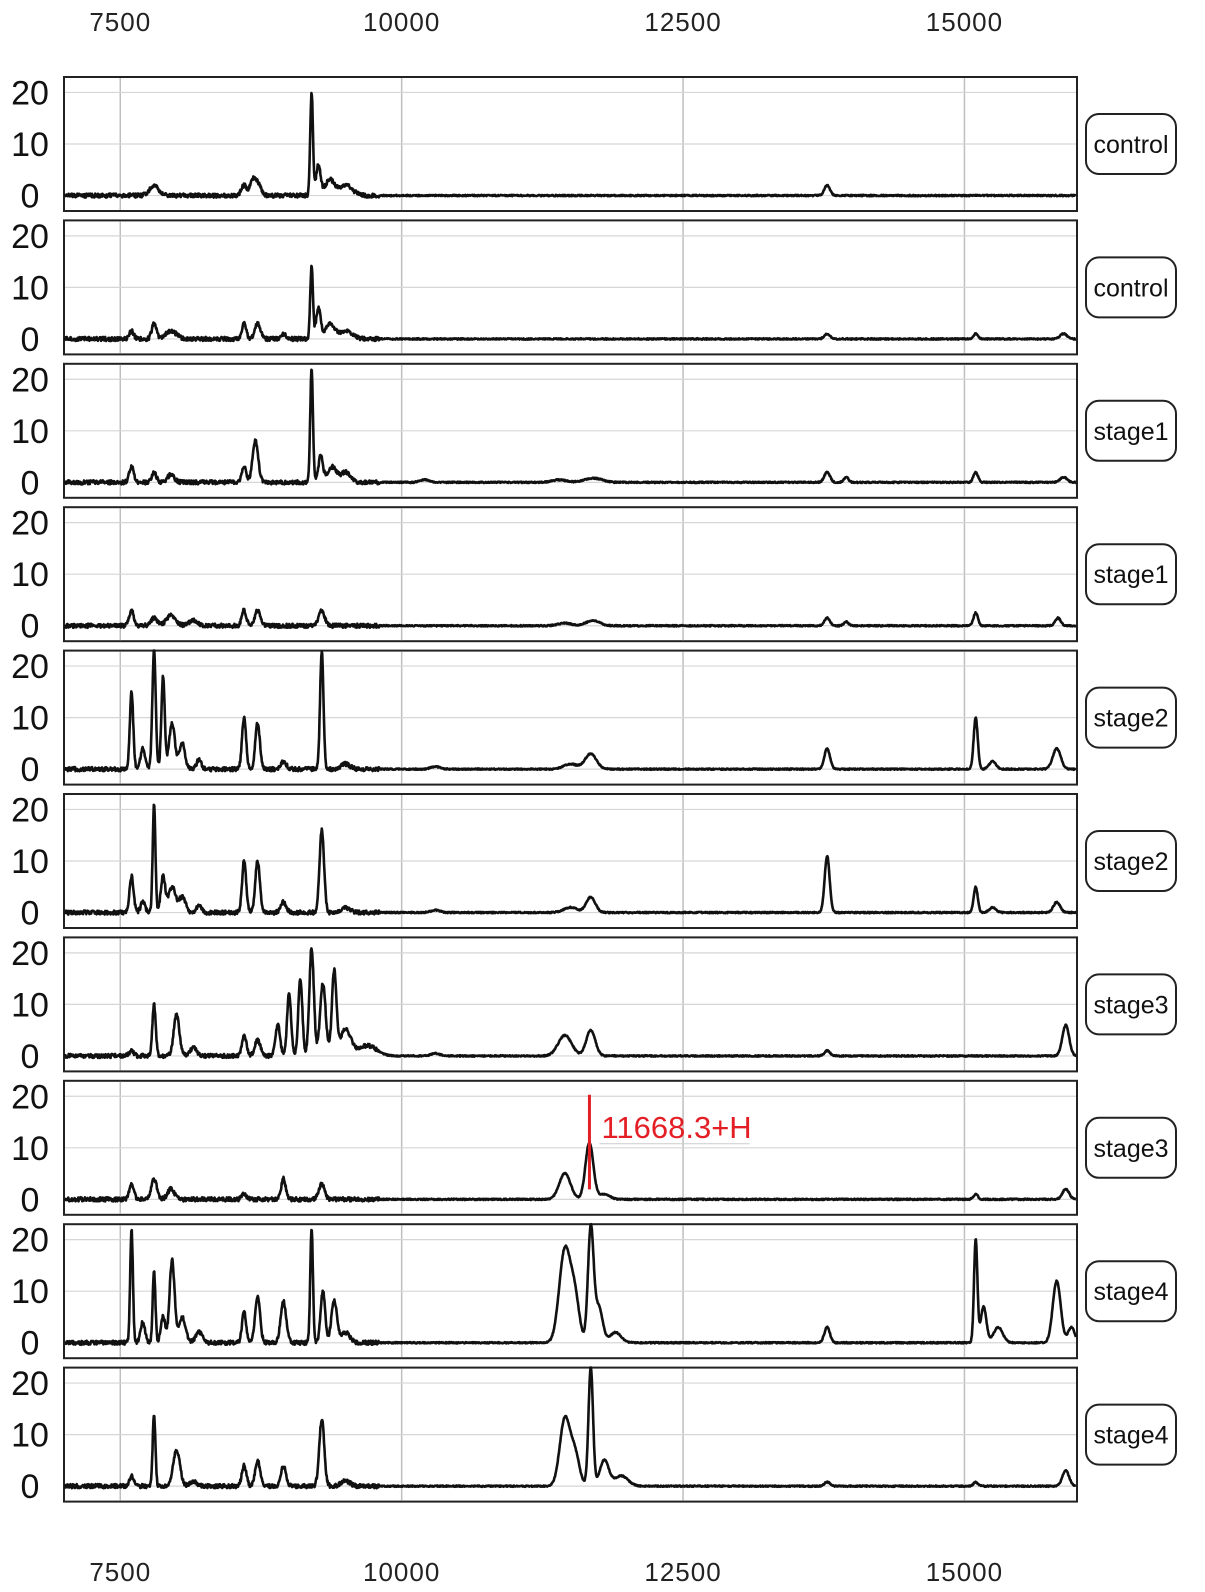 The width and height of the screenshot is (1205, 1592). I want to click on bottom-x-axis: 7500 10000 12500 15000, so click(546, 1572).